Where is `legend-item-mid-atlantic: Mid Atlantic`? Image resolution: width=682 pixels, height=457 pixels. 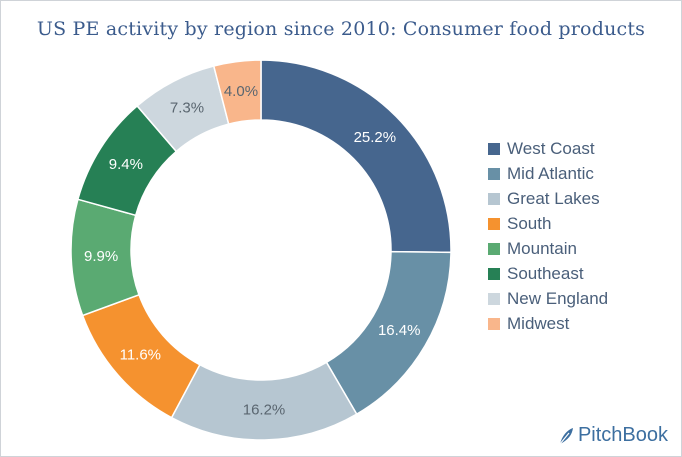 legend-item-mid-atlantic: Mid Atlantic is located at coordinates (548, 173).